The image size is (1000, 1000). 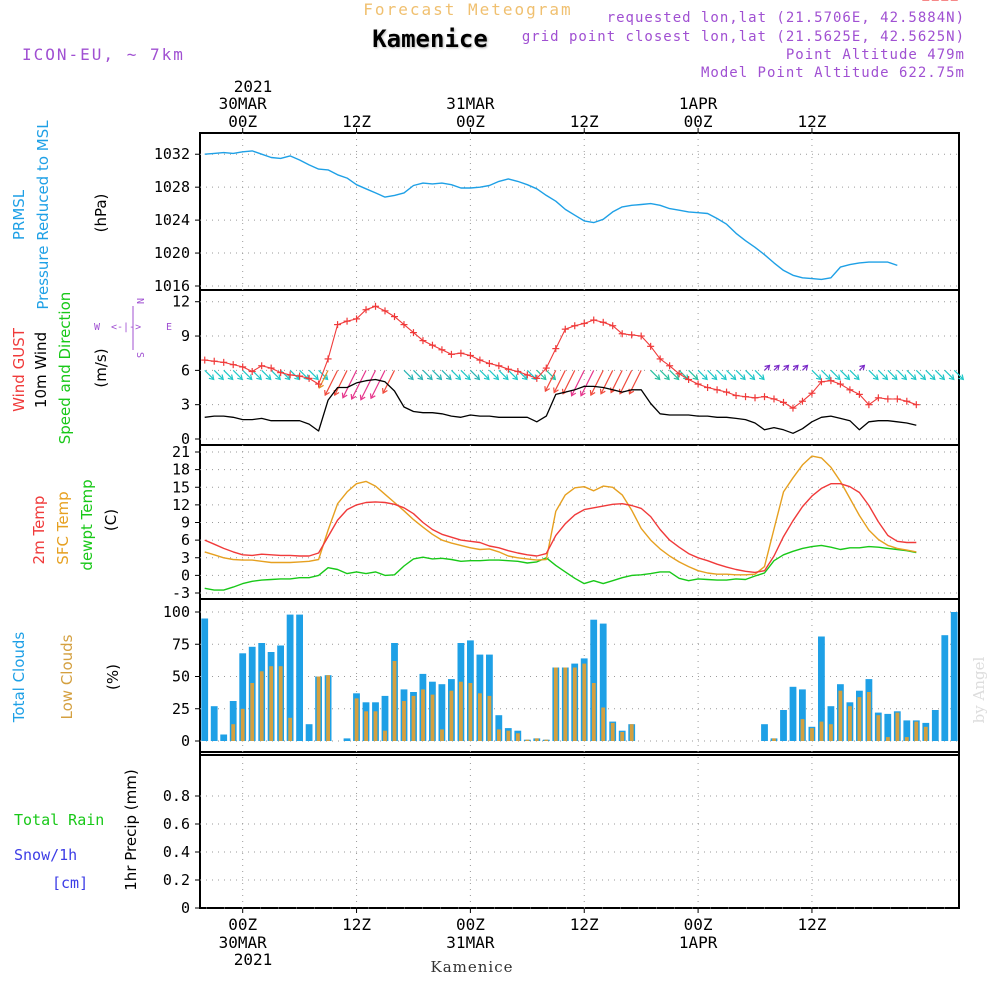 What do you see at coordinates (430, 39) in the screenshot?
I see `location-title: Kamenice` at bounding box center [430, 39].